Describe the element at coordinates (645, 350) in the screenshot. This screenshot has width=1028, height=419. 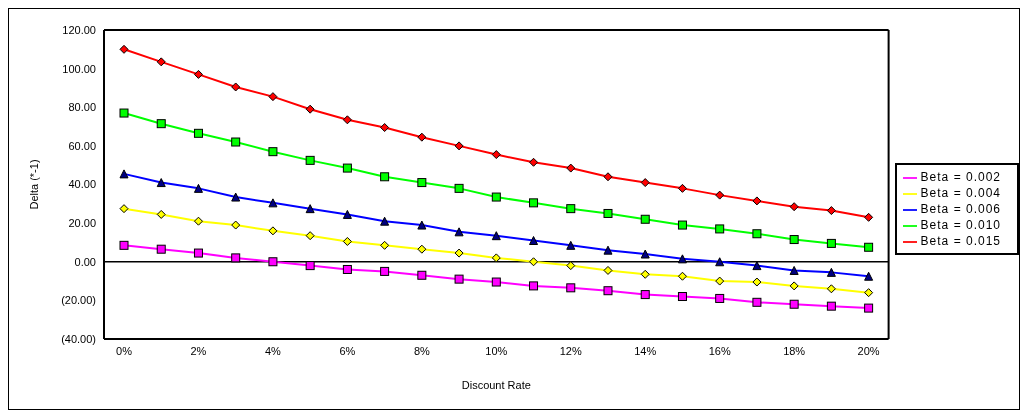
I see `x-tick-label: 14%` at that location.